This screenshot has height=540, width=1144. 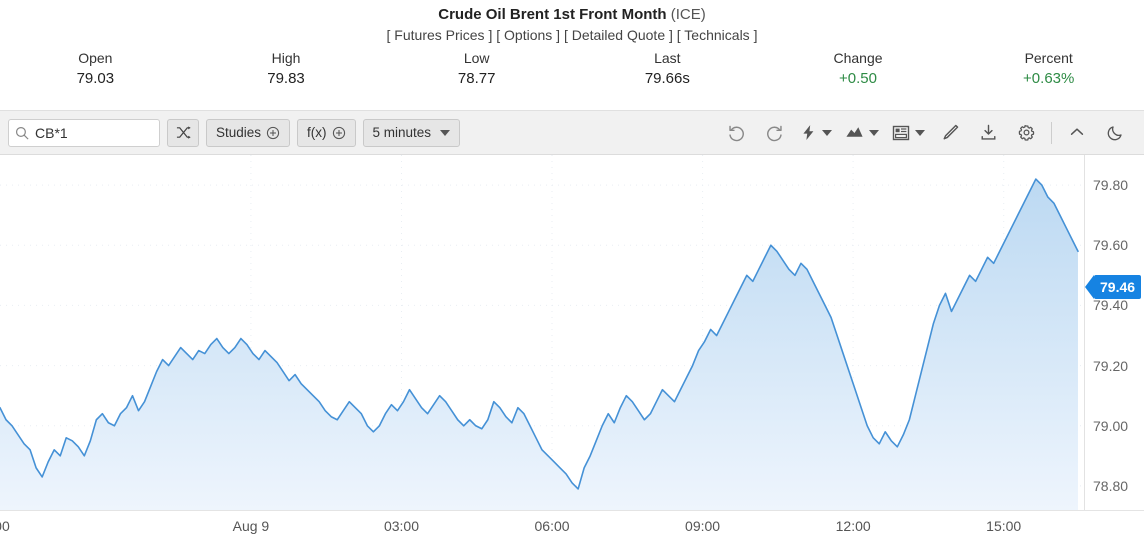 What do you see at coordinates (251, 526) in the screenshot?
I see `time-axis-tick: Aug 9` at bounding box center [251, 526].